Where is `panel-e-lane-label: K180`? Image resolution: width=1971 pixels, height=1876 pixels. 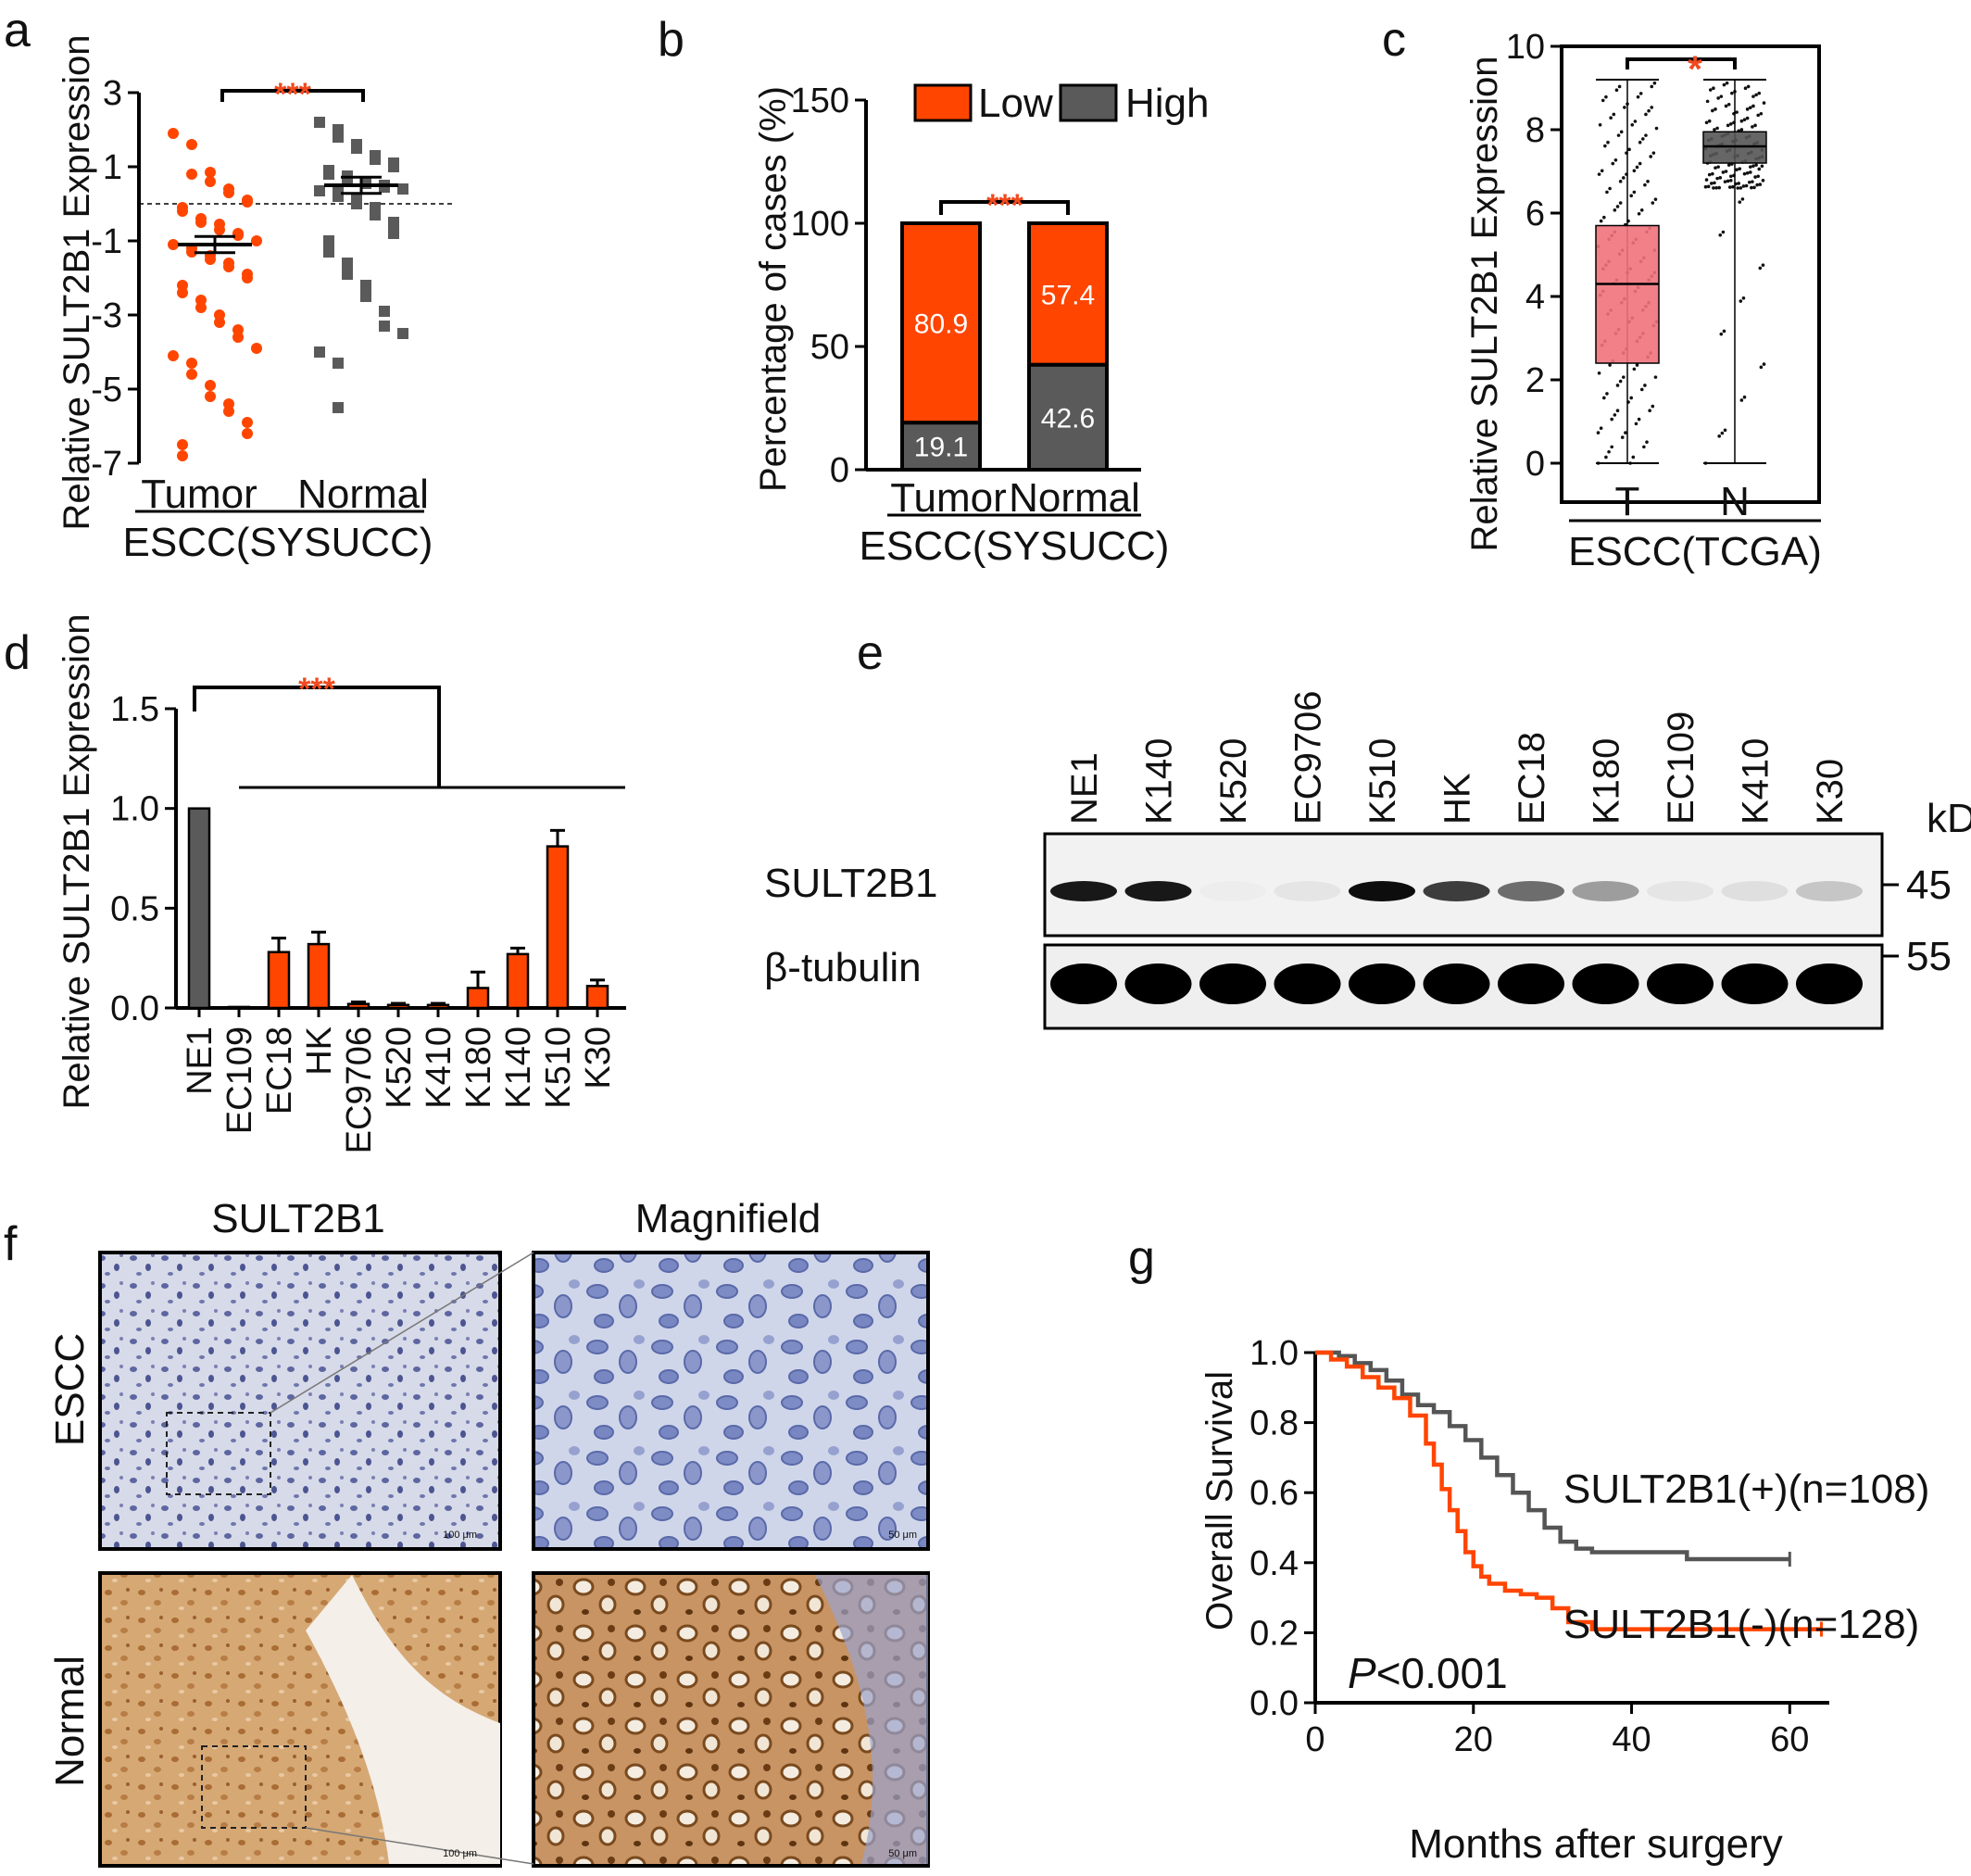
panel-e-lane-label: K180 is located at coordinates (1607, 781).